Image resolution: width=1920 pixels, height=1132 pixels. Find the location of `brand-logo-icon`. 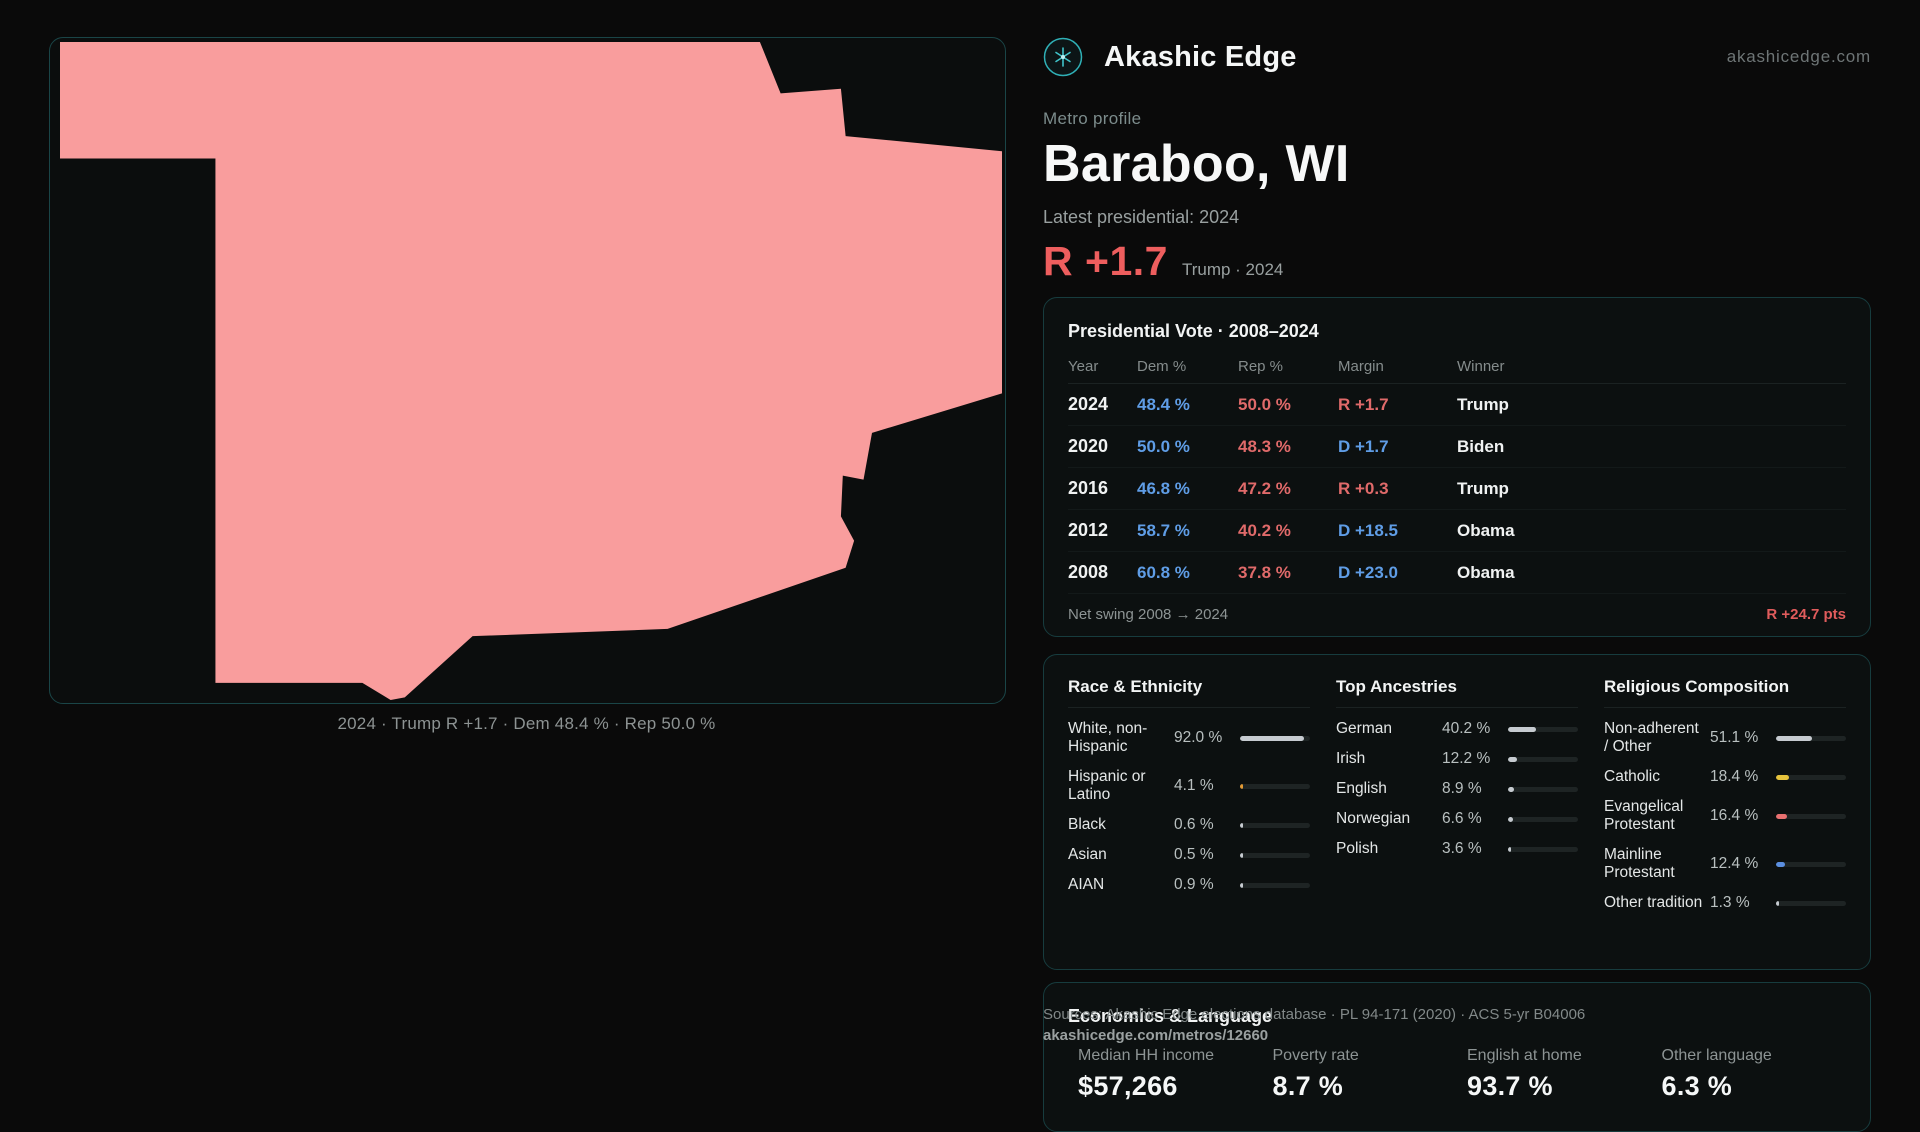

brand-logo-icon is located at coordinates (1063, 57).